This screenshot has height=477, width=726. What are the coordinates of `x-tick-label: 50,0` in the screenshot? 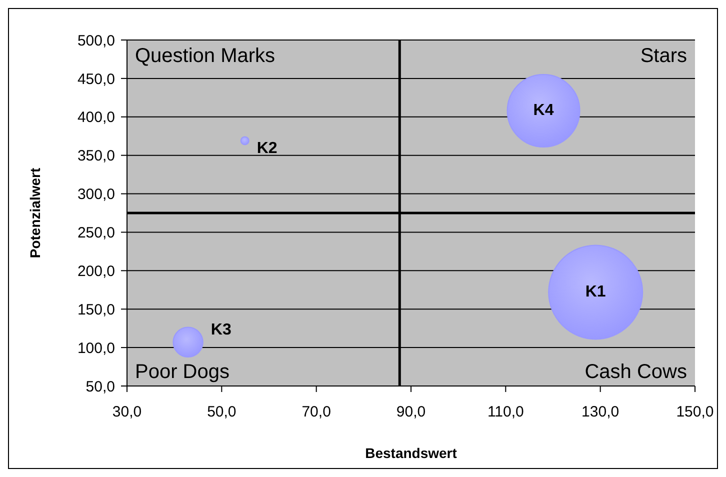 It's located at (221, 412).